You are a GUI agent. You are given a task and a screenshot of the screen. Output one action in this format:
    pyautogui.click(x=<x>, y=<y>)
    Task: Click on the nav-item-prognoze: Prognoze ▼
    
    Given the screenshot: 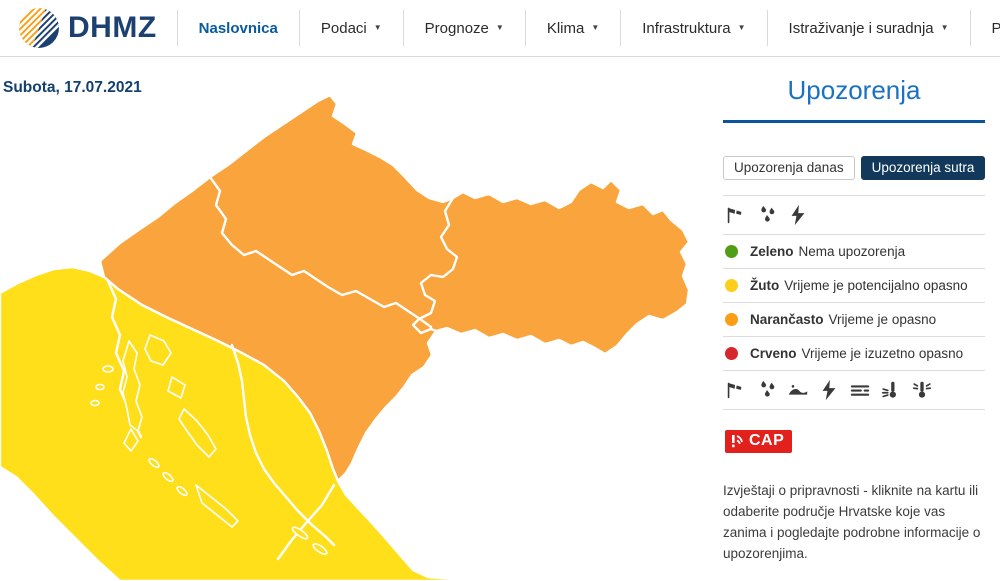 What is the action you would take?
    pyautogui.click(x=464, y=28)
    